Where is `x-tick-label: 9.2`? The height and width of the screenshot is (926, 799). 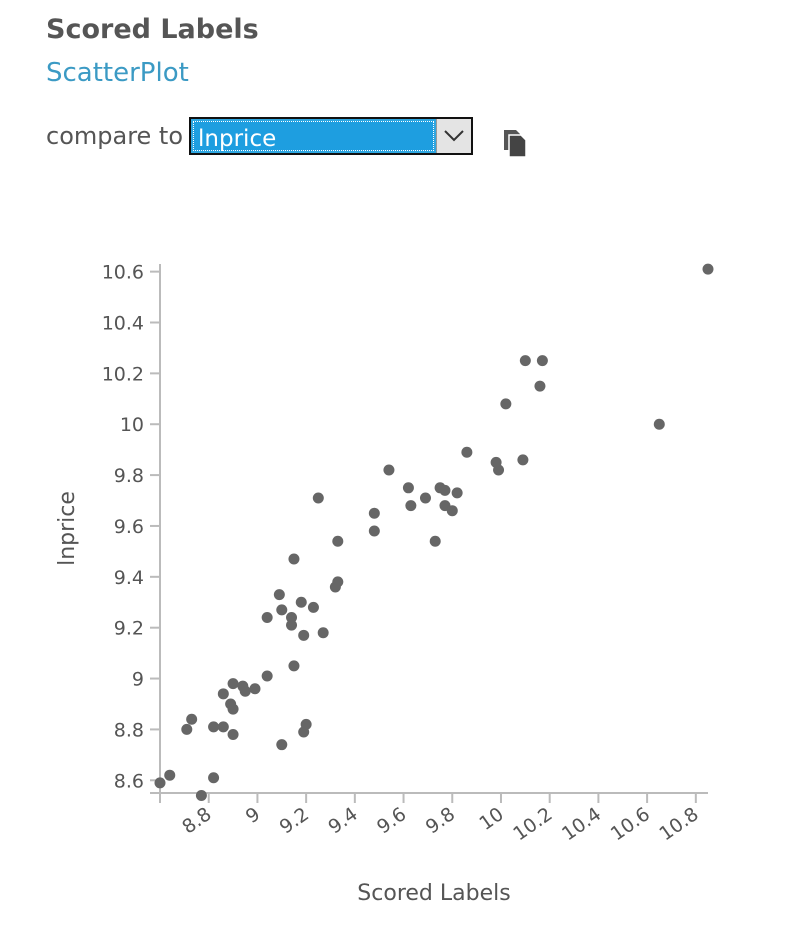
x-tick-label: 9.2 is located at coordinates (294, 820).